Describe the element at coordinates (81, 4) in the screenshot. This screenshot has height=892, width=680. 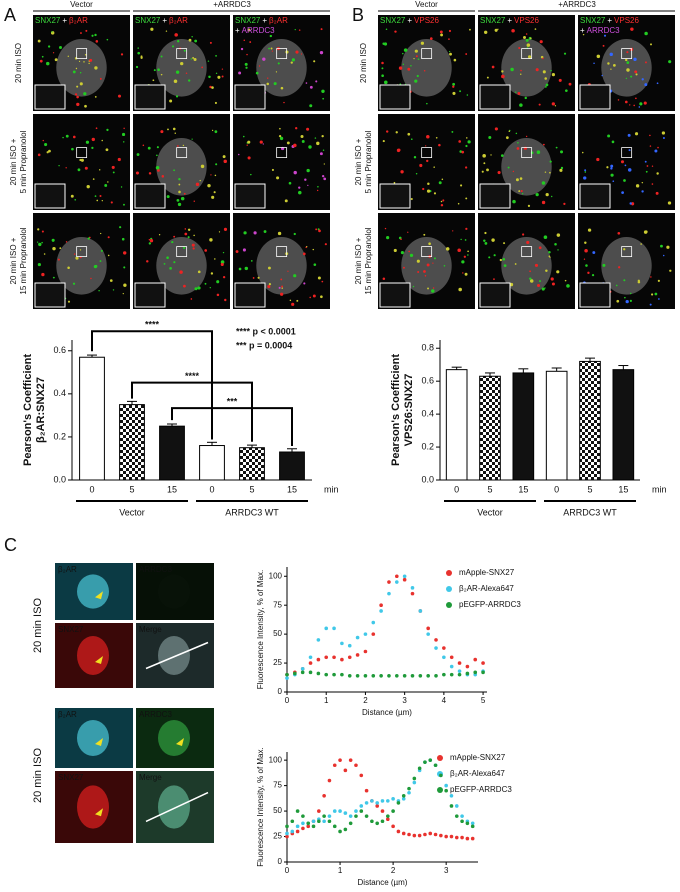
I see `group-header: Vector` at that location.